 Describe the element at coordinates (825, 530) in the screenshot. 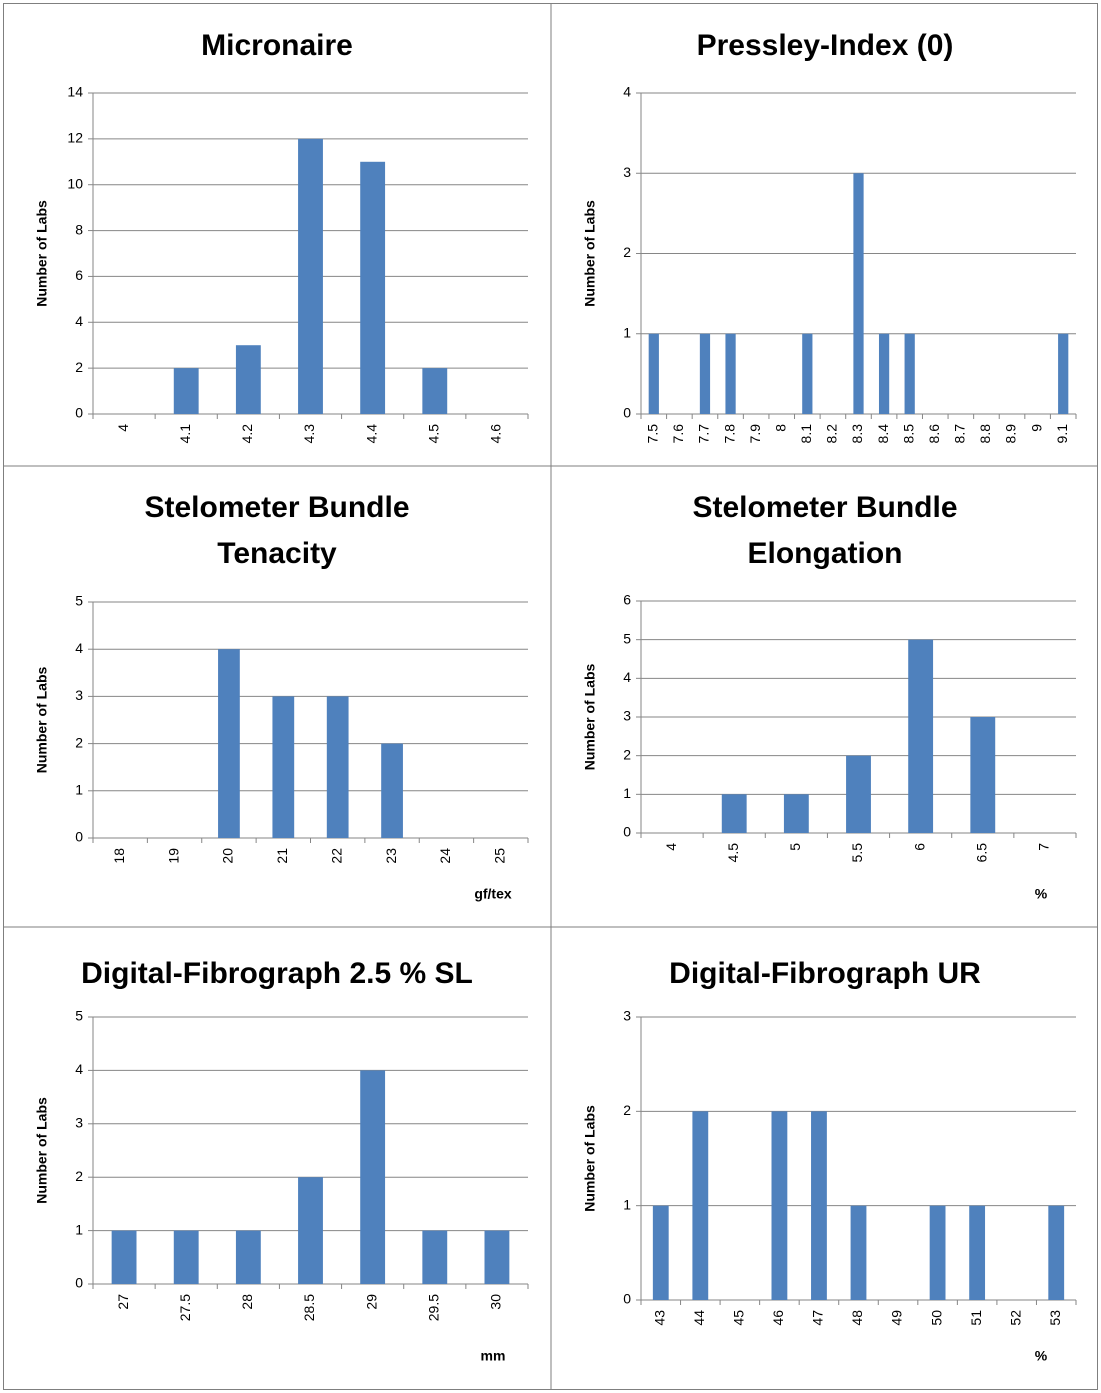

I see `chart-title: Stelometer Bundle Elongation` at that location.